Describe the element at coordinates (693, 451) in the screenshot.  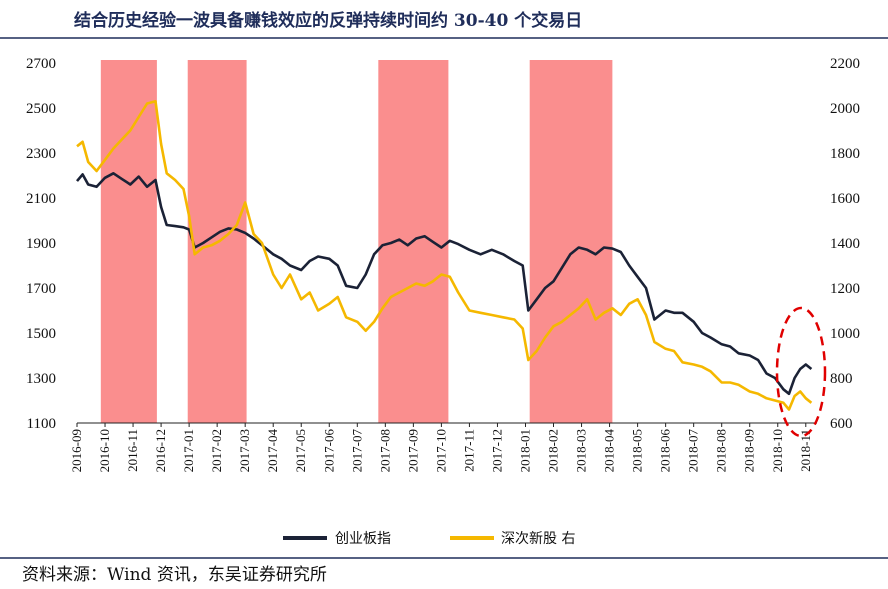
I see `x-tick-label: 2018-07` at that location.